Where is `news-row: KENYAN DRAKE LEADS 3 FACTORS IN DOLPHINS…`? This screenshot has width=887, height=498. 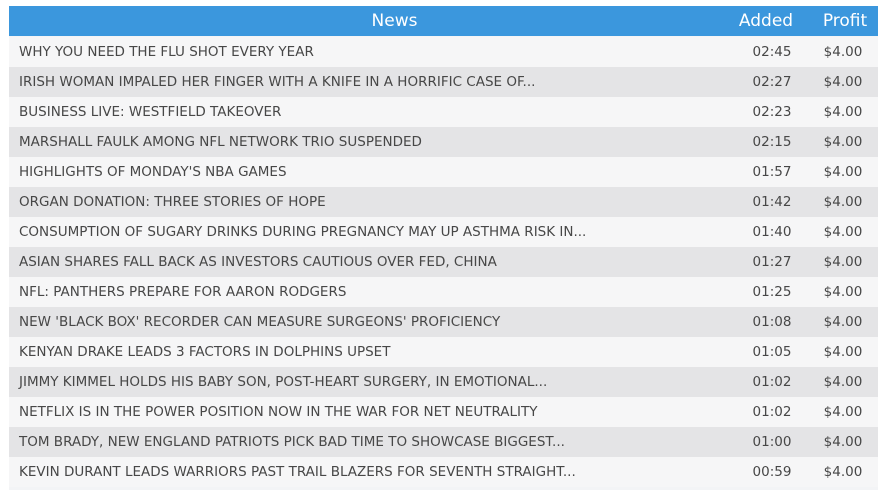 news-row: KENYAN DRAKE LEADS 3 FACTORS IN DOLPHINS… is located at coordinates (443, 352).